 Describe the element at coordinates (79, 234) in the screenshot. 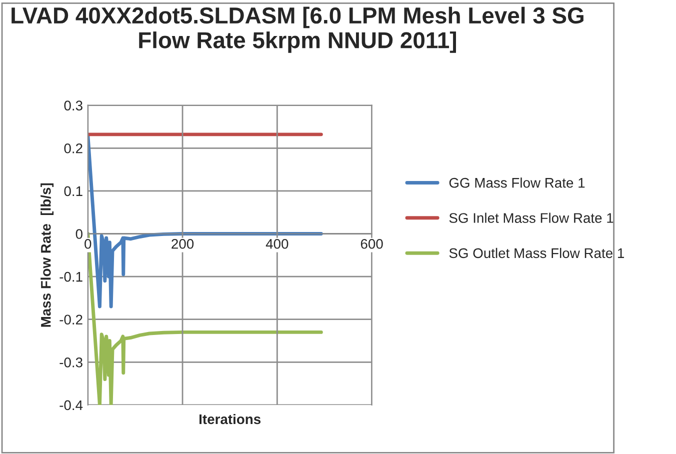

I see `y-tick-label: 0` at that location.